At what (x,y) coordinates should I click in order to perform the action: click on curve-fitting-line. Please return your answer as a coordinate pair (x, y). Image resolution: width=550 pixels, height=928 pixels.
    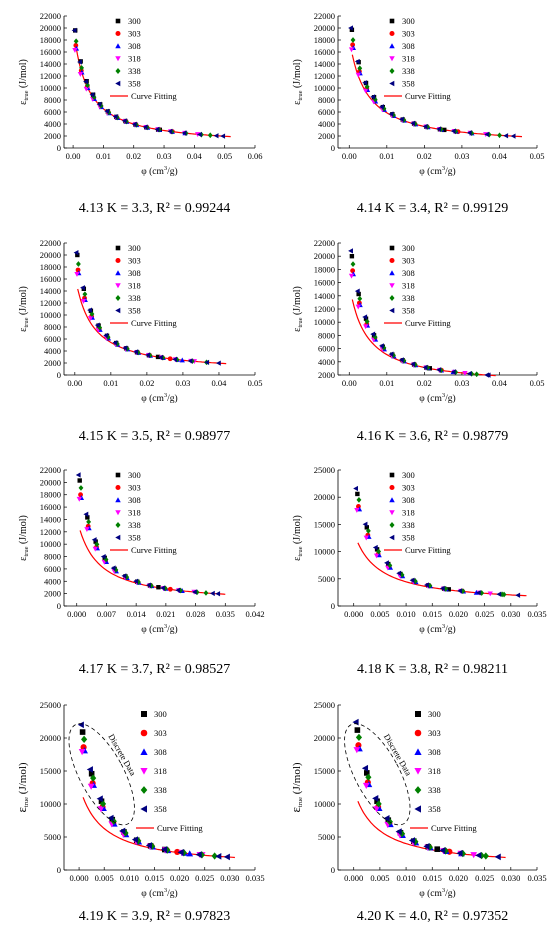
    Looking at the image, I should click on (158, 828).